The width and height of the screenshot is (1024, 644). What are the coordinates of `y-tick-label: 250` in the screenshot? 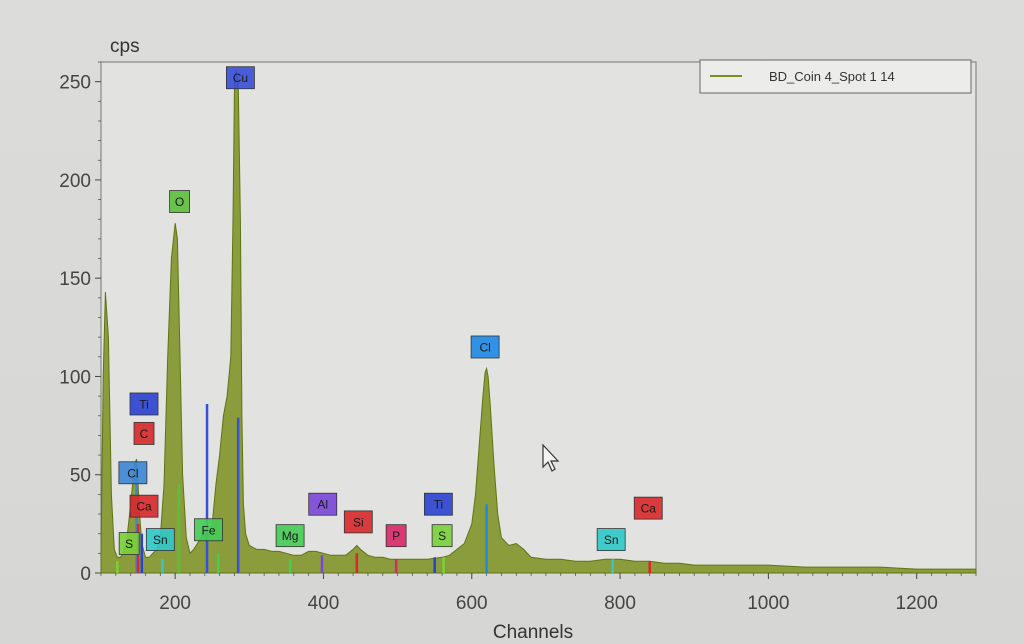 It's located at (75, 83).